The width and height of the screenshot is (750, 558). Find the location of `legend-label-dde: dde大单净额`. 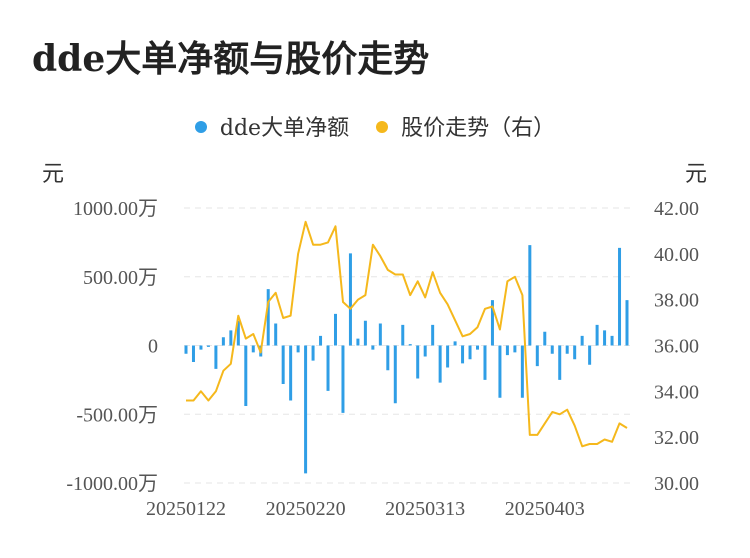

legend-label-dde: dde大单净额 is located at coordinates (284, 128).